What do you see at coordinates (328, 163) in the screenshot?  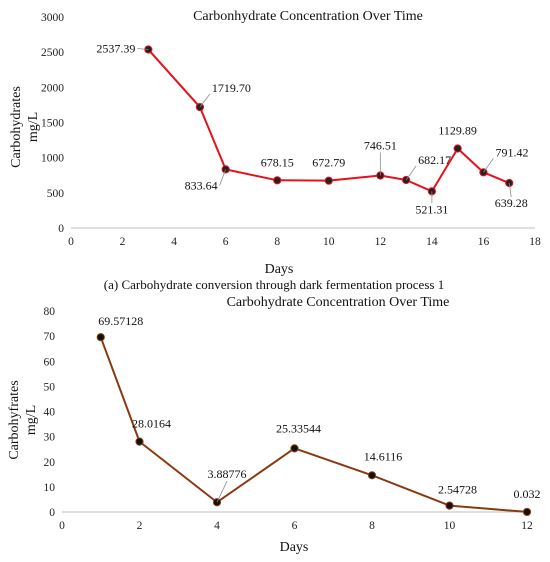 I see `chart-a-data-label: 672.79` at bounding box center [328, 163].